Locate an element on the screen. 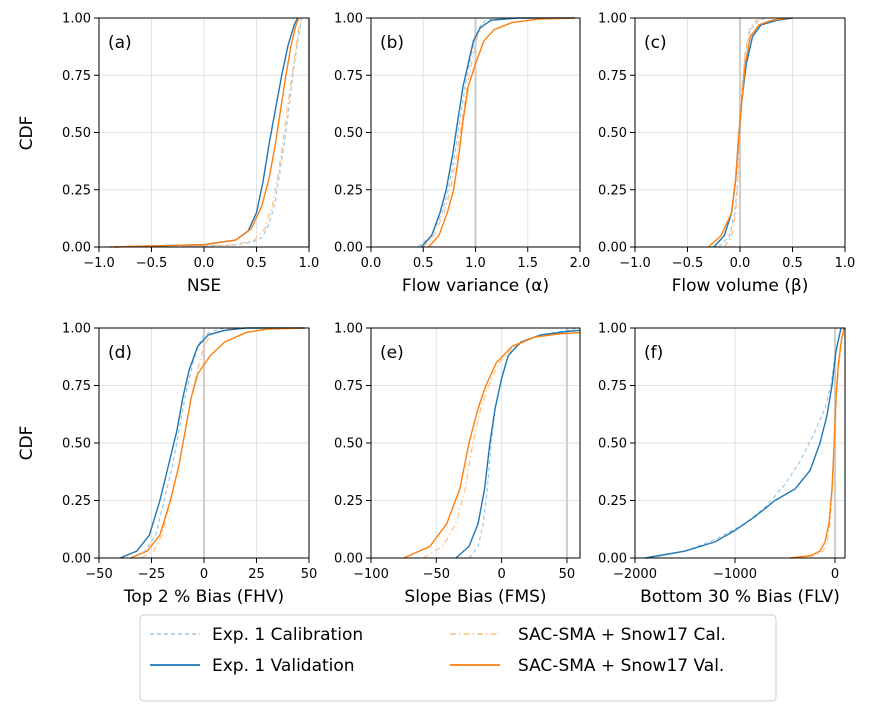 This screenshot has width=878, height=713. panel-d-y-tick-label-2: 0.50 is located at coordinates (76, 444).